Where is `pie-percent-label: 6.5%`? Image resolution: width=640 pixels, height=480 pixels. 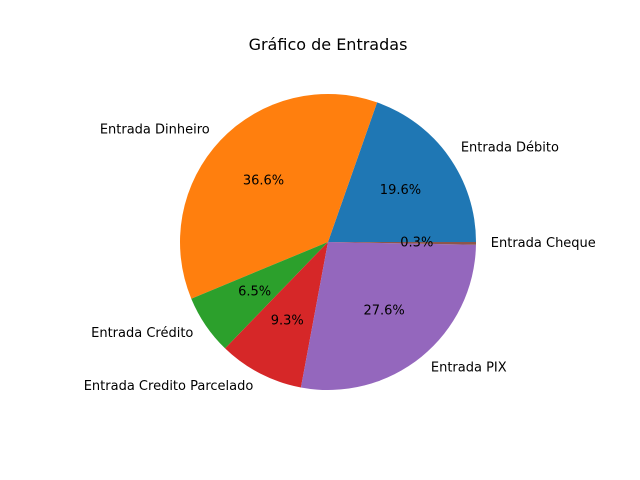 pie-percent-label: 6.5% is located at coordinates (254, 291).